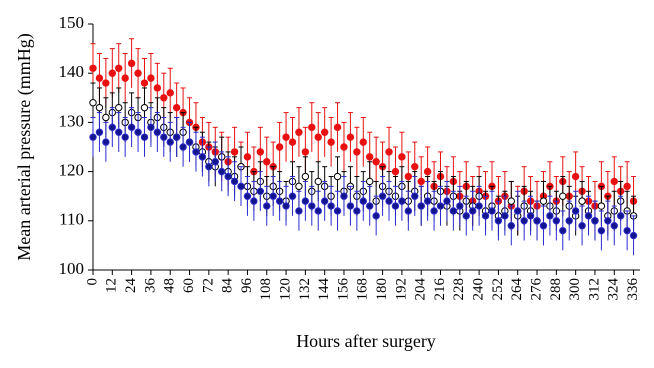  I want to click on x-tick-label: 336, so click(633, 289).